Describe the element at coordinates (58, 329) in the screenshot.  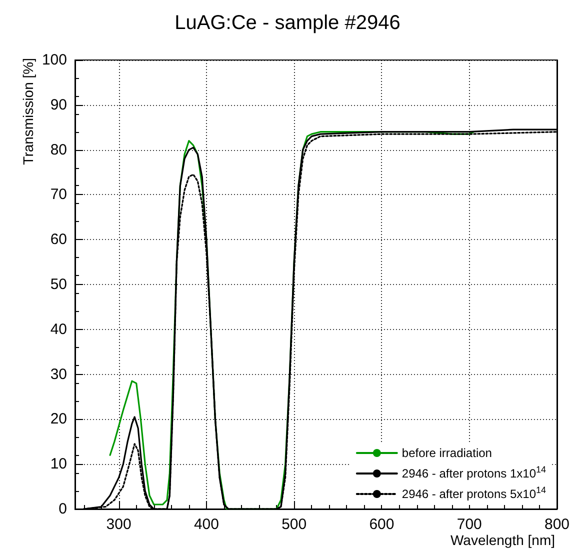
I see `y-tick-label: 40` at that location.